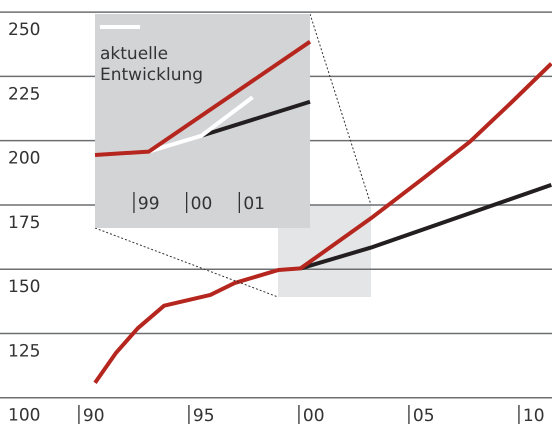  I want to click on legend-label: aktuelle Entwicklung, so click(152, 64).